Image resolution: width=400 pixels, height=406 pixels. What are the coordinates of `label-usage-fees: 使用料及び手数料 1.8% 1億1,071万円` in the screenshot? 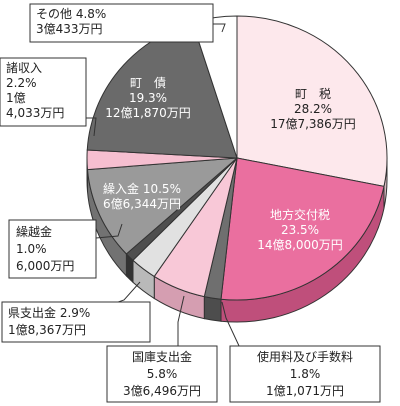 It's located at (305, 373).